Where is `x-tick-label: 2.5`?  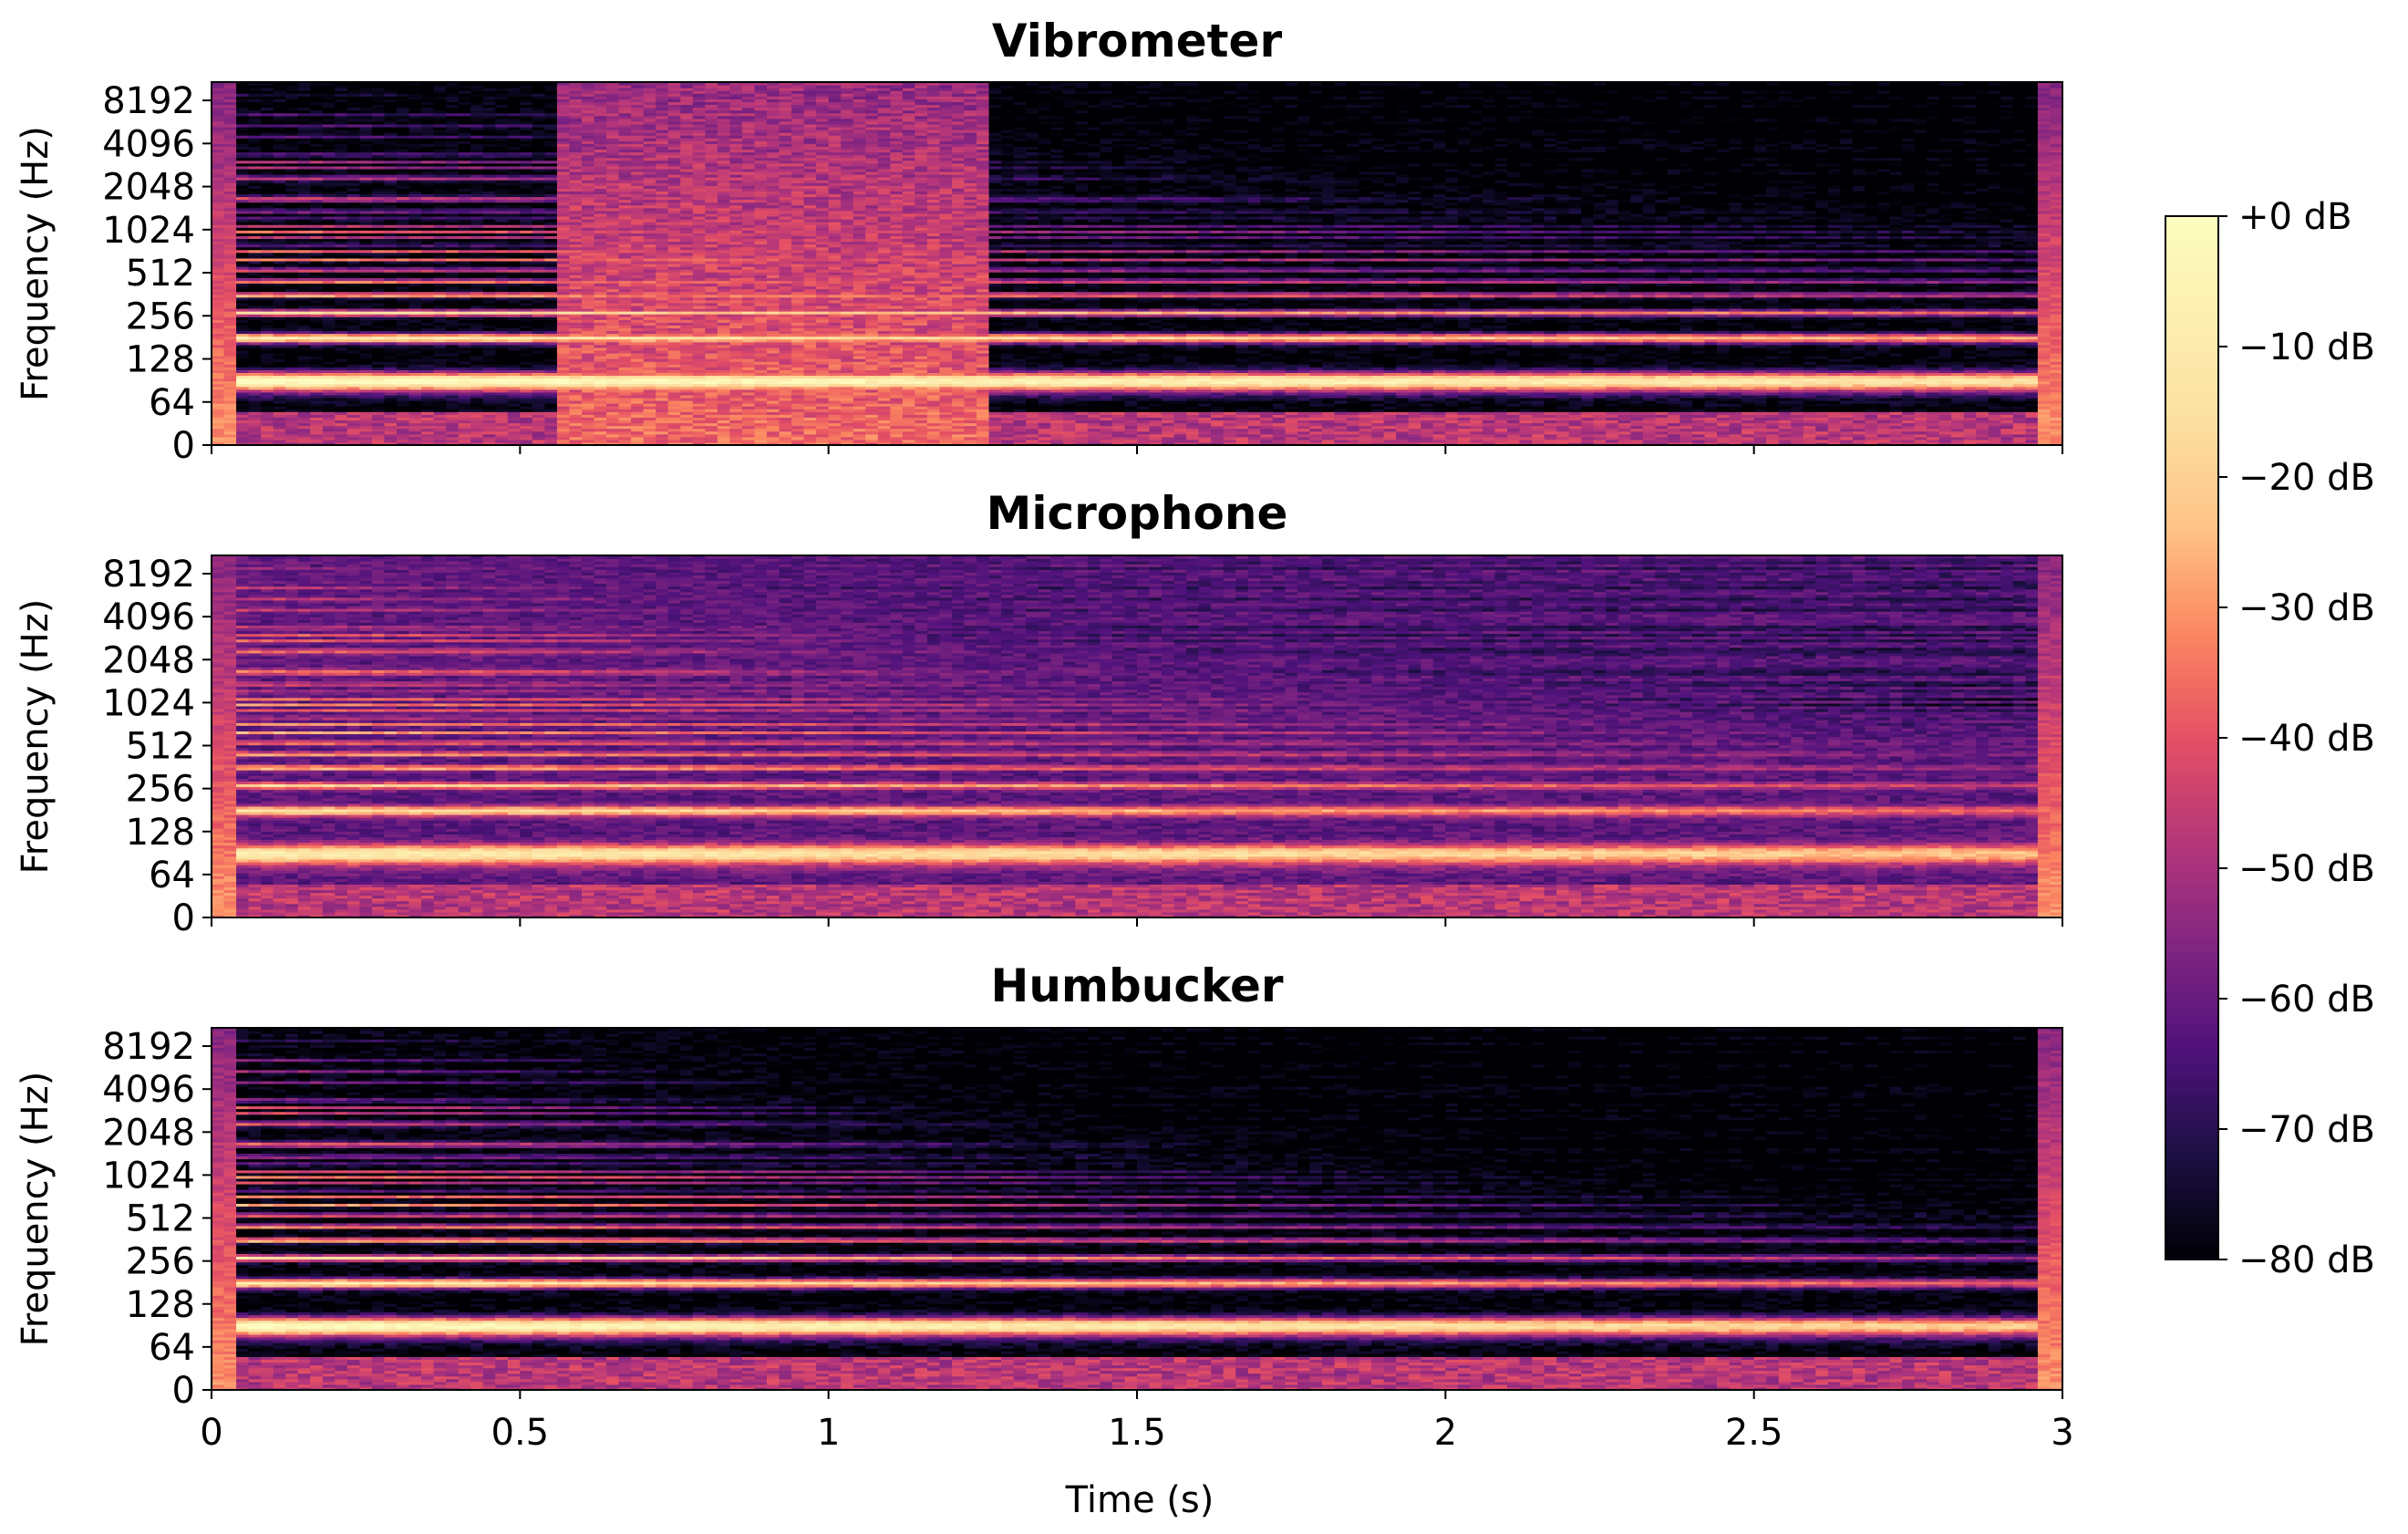
x-tick-label: 2.5 is located at coordinates (1754, 1433).